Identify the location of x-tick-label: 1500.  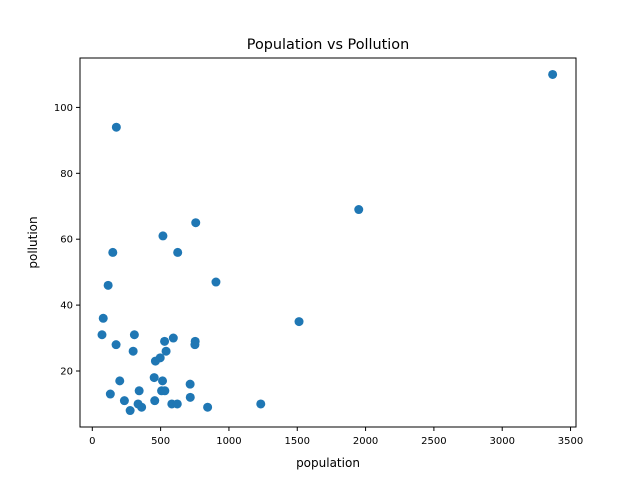
(297, 441).